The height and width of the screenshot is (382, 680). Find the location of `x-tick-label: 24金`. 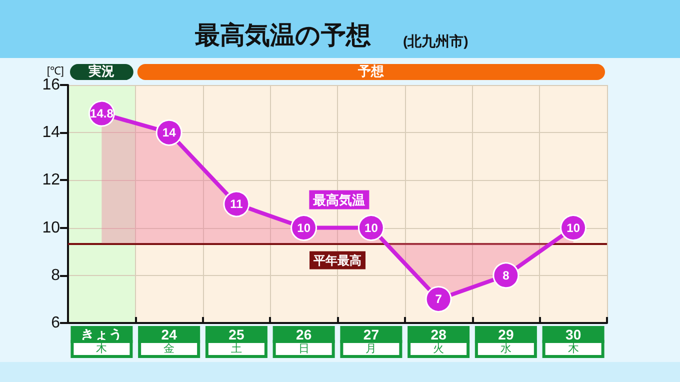

x-tick-label: 24金 is located at coordinates (169, 340).